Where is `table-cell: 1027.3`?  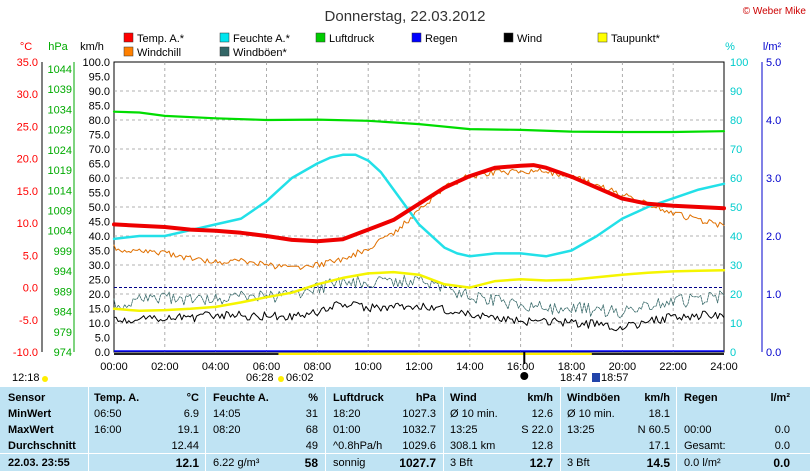 table-cell: 1027.3 is located at coordinates (419, 414).